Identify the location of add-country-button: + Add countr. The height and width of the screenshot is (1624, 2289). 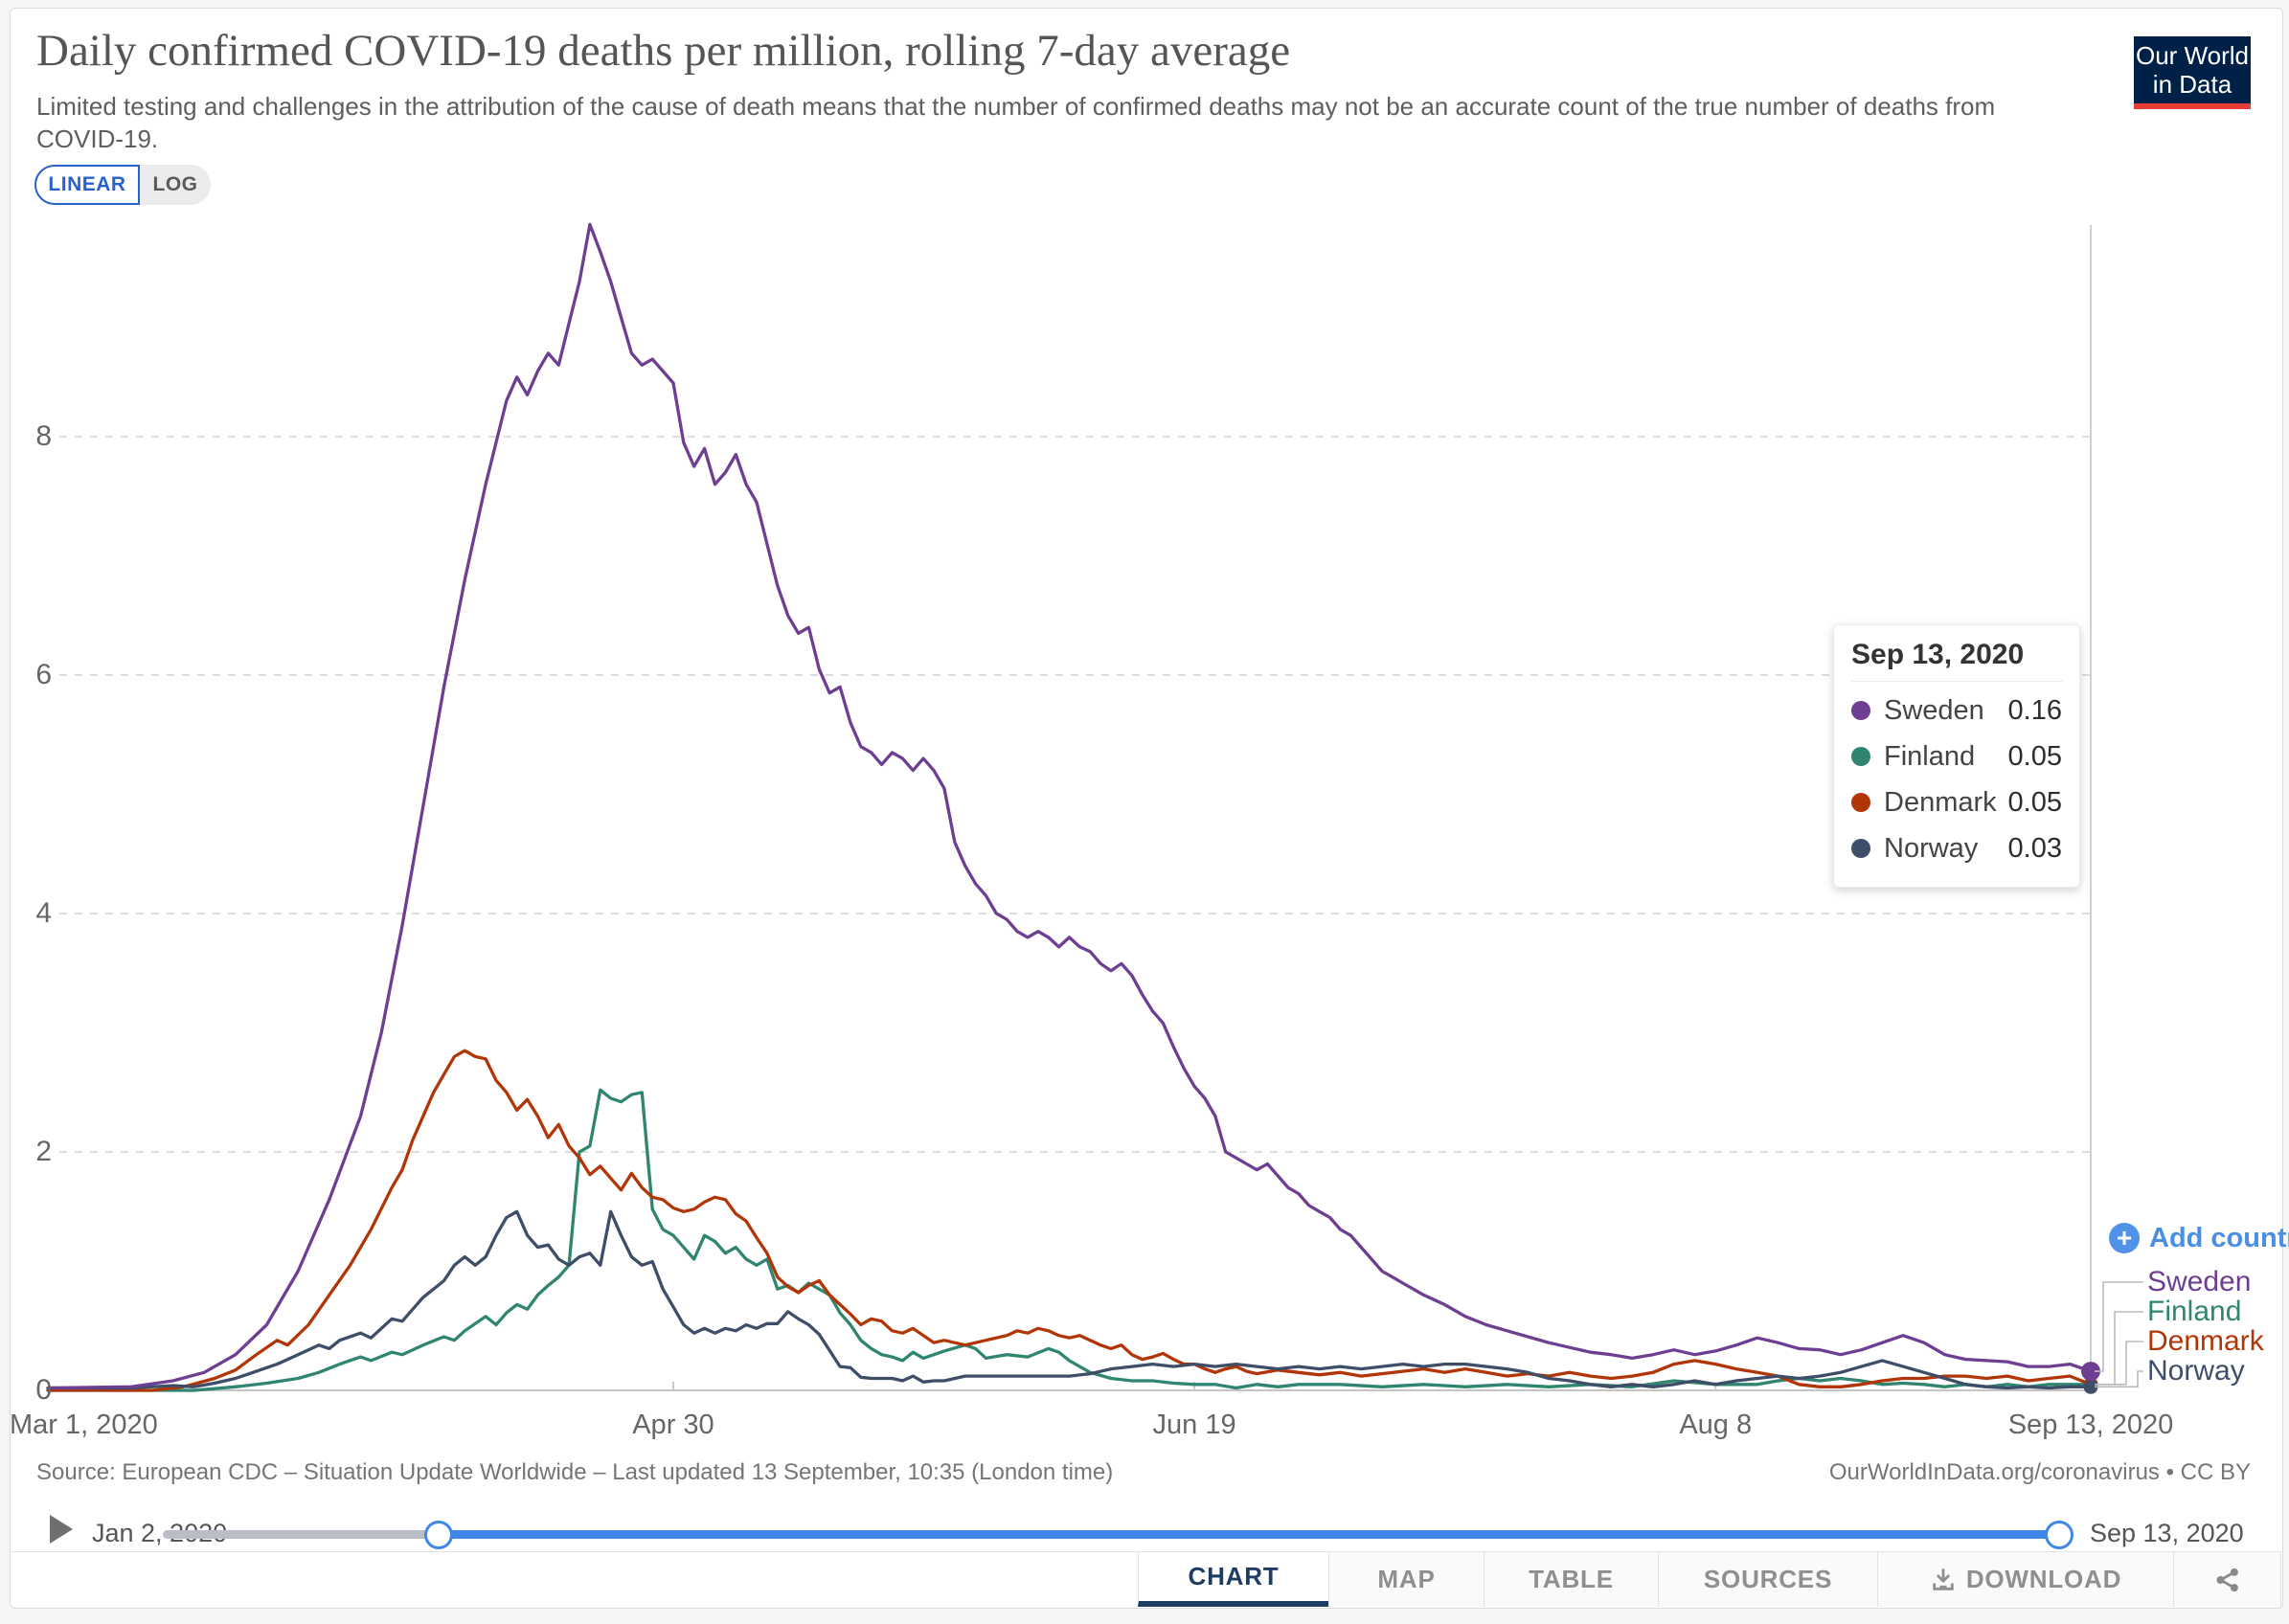
(2199, 1238).